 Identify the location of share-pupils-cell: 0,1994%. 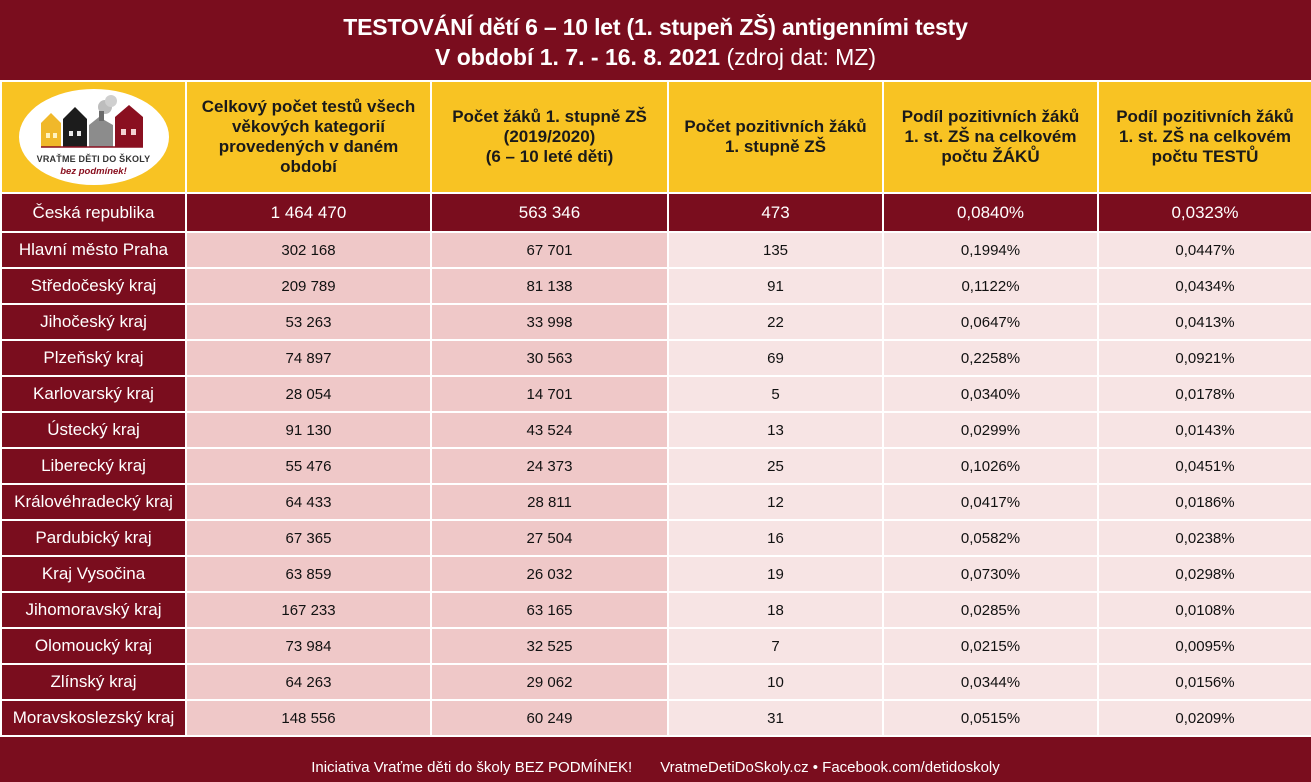
(990, 250).